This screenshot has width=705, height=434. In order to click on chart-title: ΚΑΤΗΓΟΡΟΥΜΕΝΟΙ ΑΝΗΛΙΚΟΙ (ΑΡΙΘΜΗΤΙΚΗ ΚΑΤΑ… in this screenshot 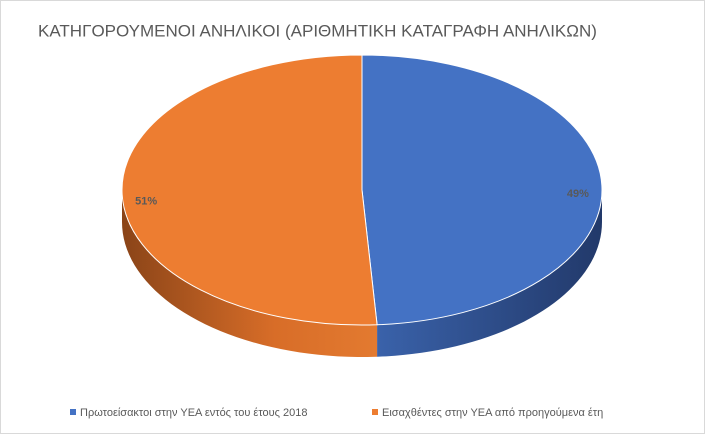, I will do `click(317, 30)`.